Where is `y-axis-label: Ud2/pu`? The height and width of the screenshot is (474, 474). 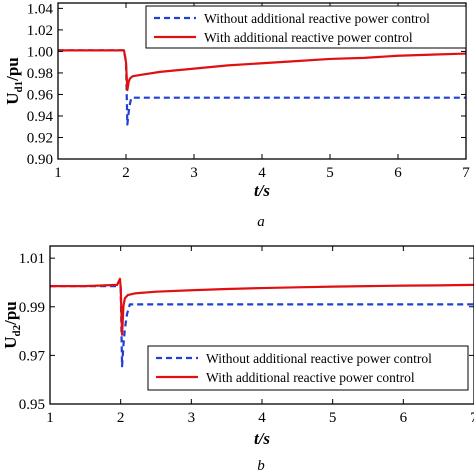
y-axis-label: Ud2/pu is located at coordinates (12, 325).